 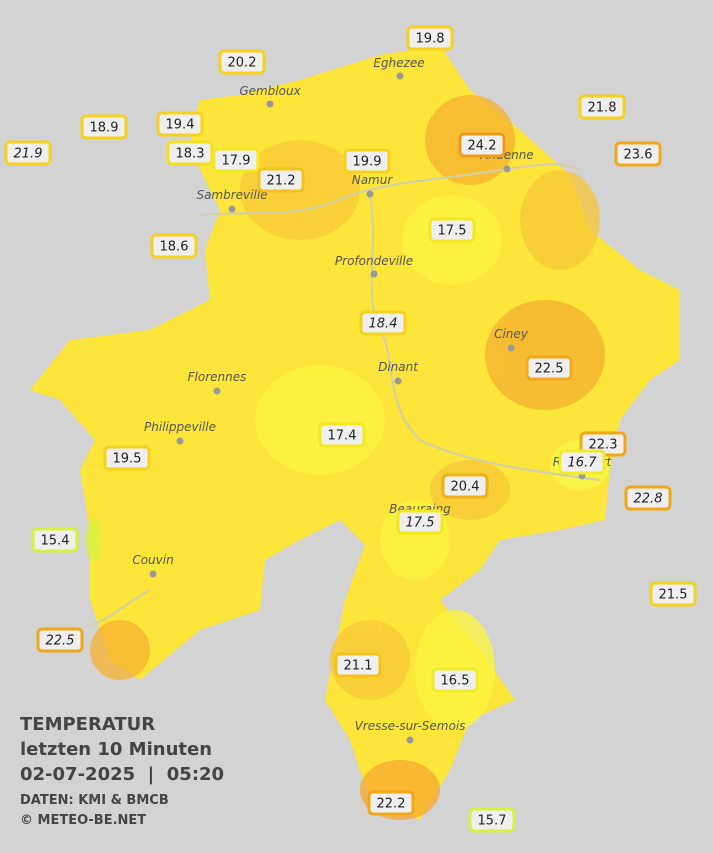 I want to click on station: 18.6, so click(x=174, y=246).